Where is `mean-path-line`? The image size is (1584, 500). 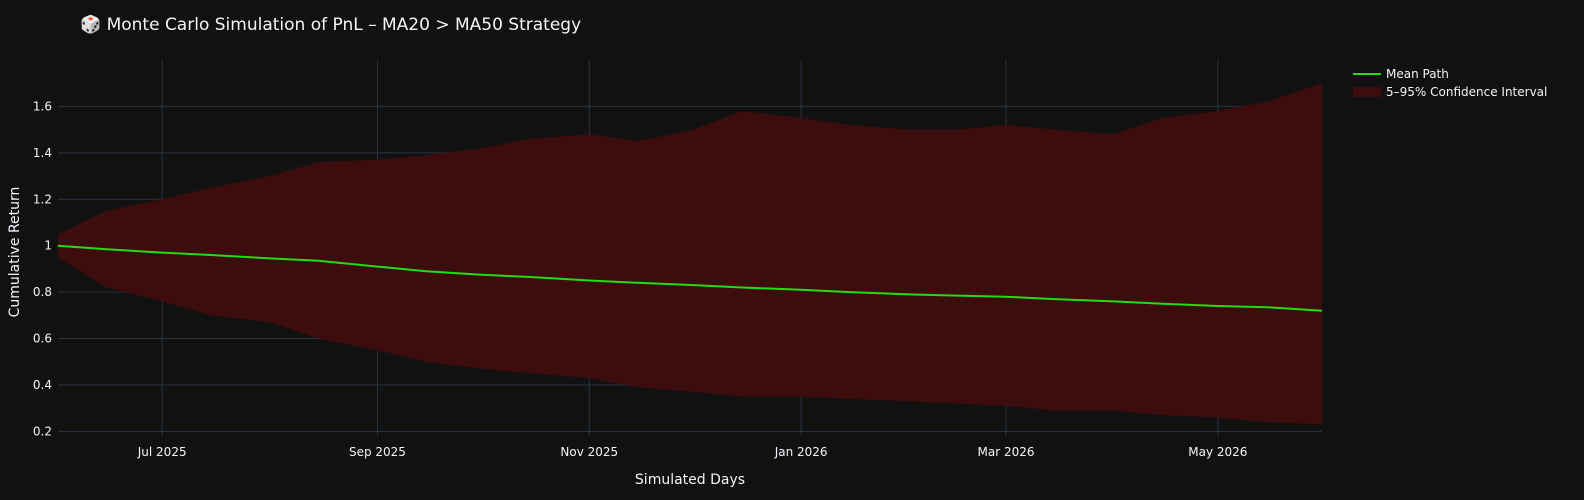 mean-path-line is located at coordinates (690, 278).